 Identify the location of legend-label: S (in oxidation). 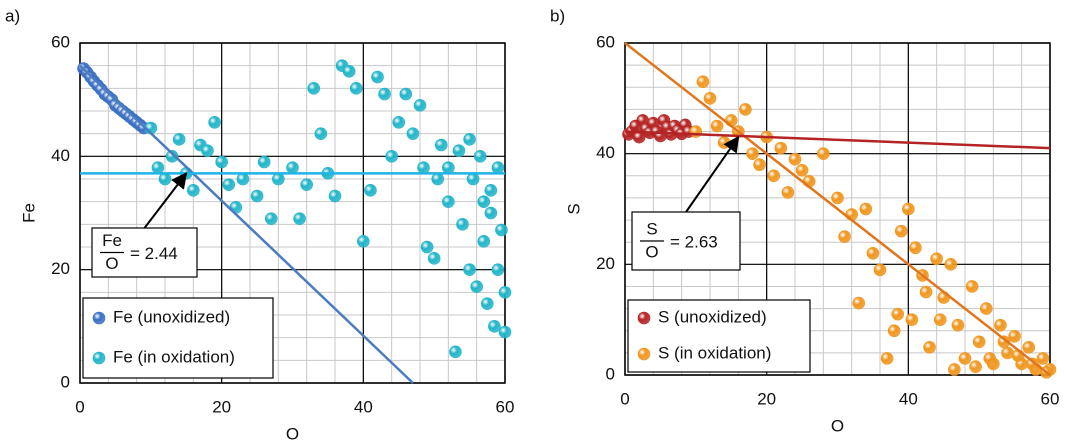
(714, 352).